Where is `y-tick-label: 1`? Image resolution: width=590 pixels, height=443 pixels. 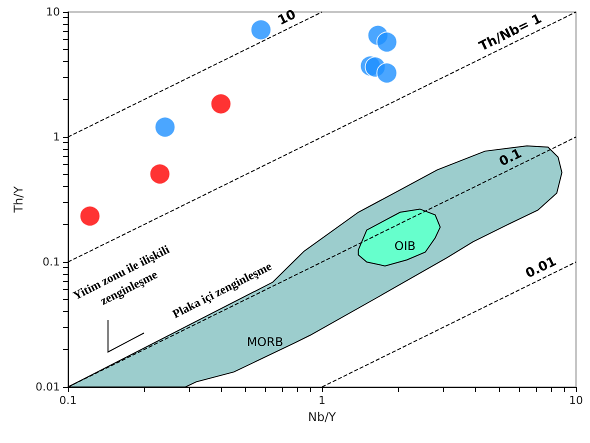
y-tick-label: 1 is located at coordinates (56, 137).